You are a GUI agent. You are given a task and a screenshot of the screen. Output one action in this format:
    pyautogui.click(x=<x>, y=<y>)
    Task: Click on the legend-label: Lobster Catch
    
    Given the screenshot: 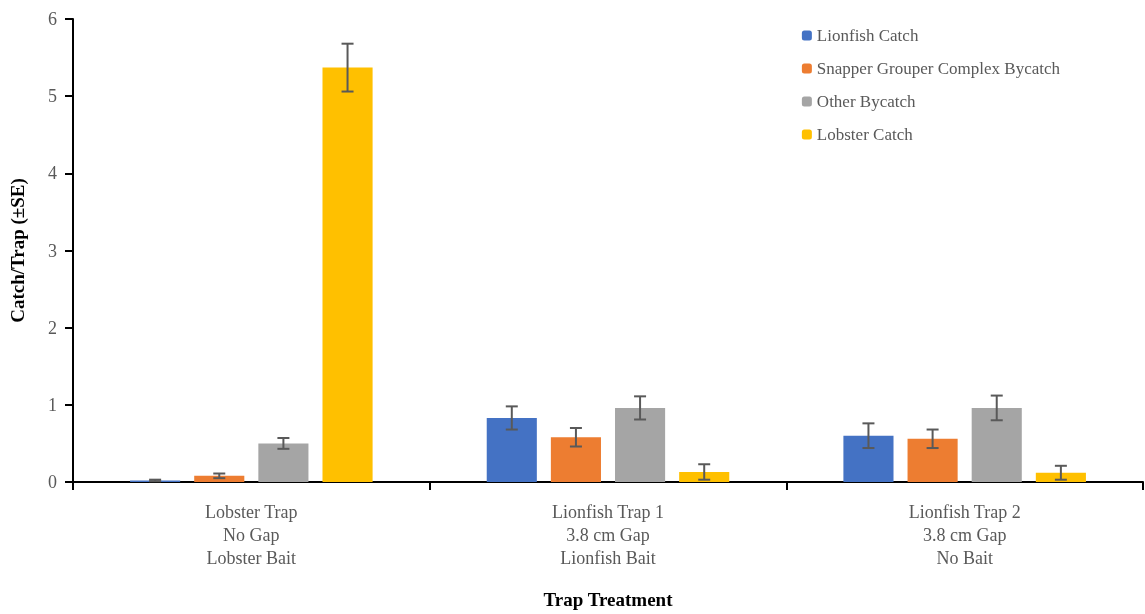 What is the action you would take?
    pyautogui.click(x=865, y=134)
    